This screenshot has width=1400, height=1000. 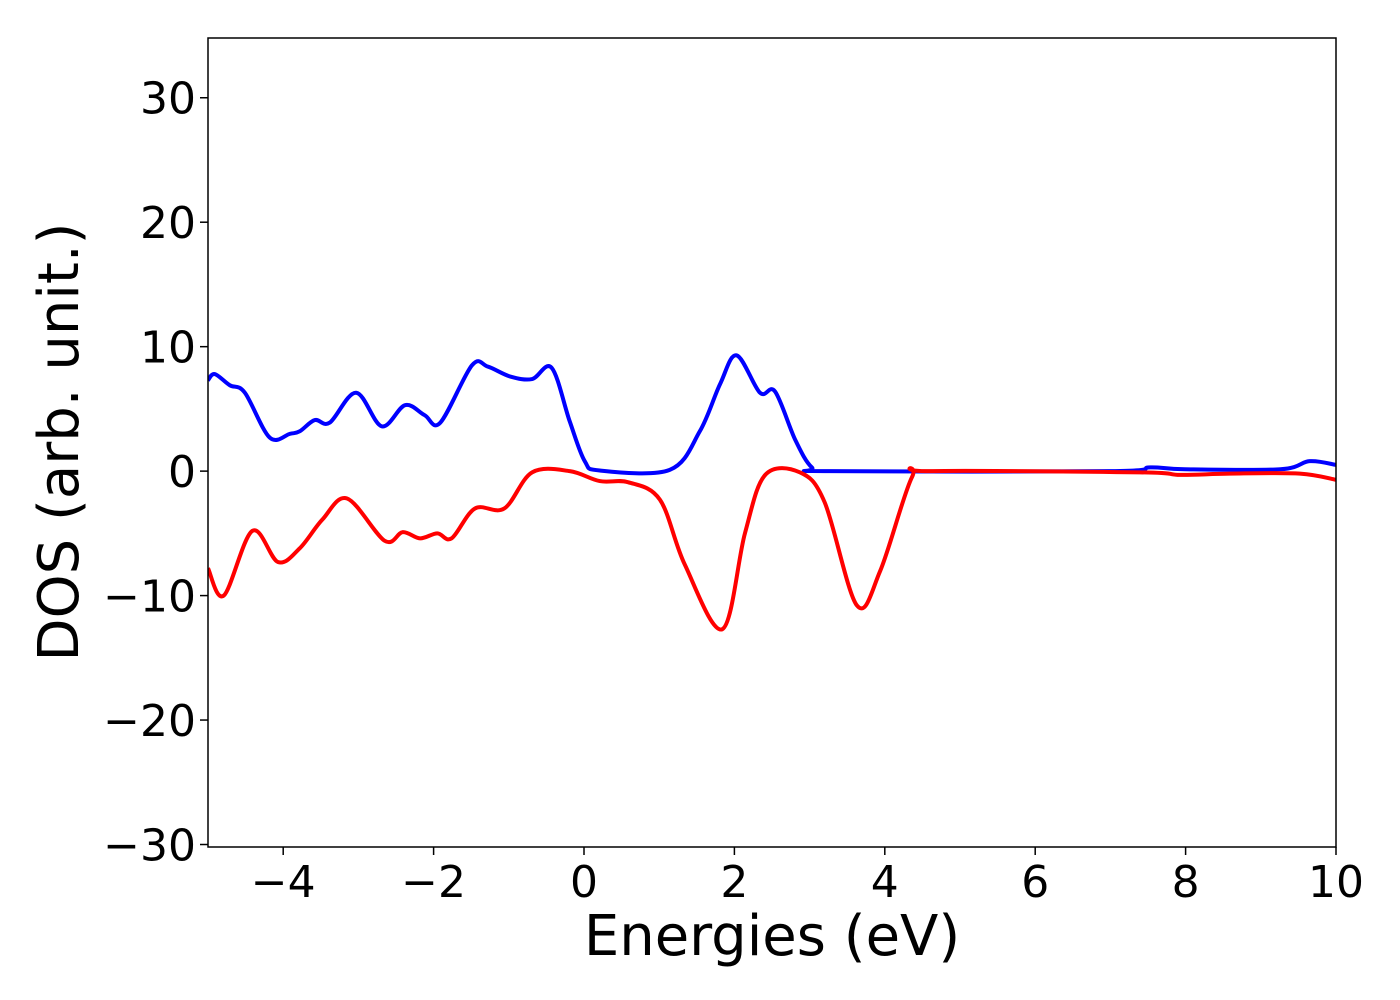 What do you see at coordinates (168, 99) in the screenshot?
I see `y-tick-label: 30` at bounding box center [168, 99].